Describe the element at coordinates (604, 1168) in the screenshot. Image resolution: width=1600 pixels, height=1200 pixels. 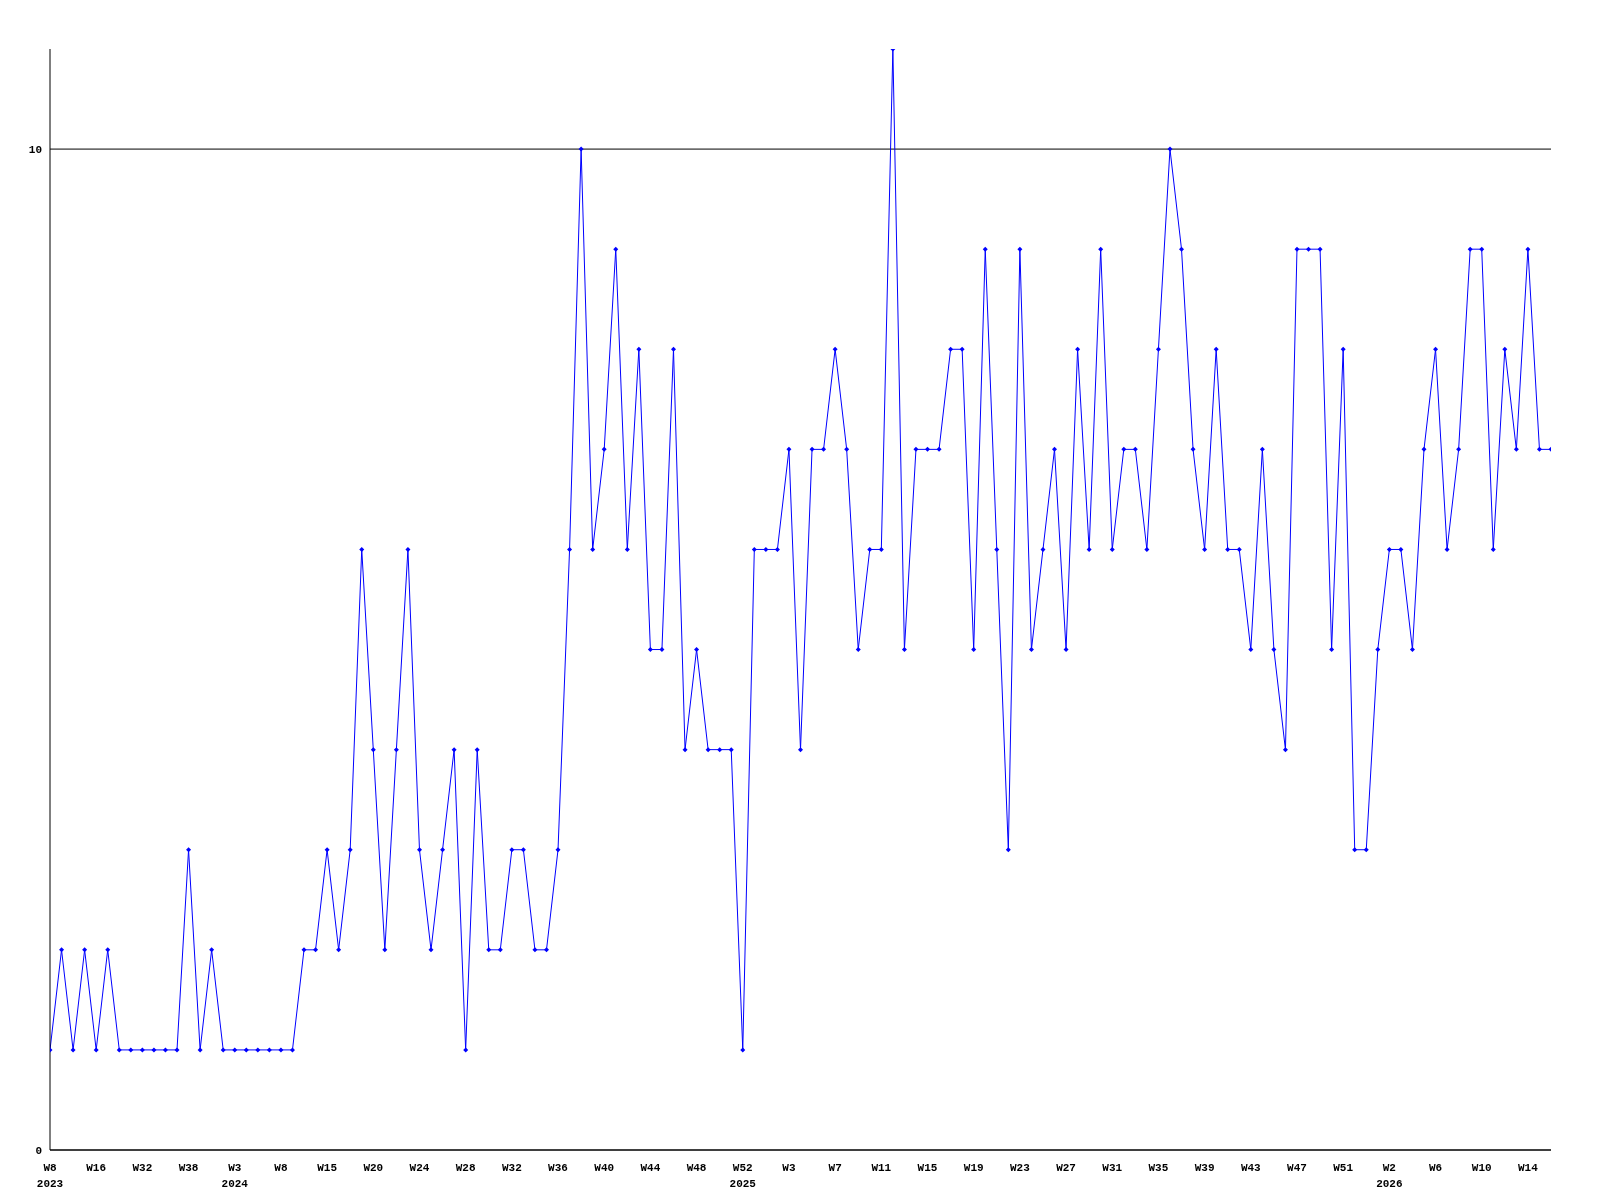
I see `x-tick-label: W40` at that location.